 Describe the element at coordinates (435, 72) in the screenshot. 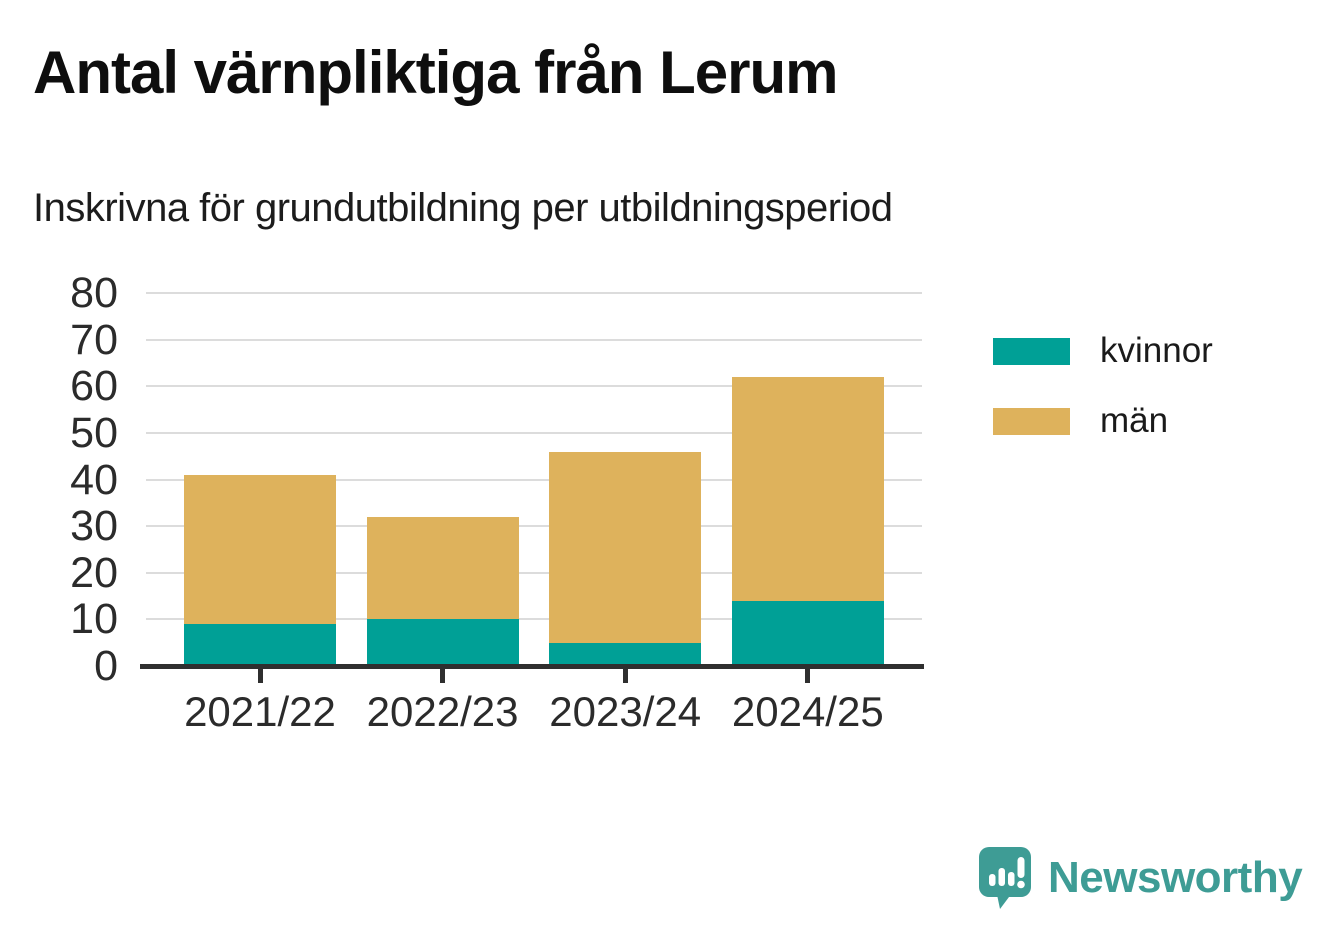

I see `chart-title: Antal värnpliktiga från Lerum` at that location.